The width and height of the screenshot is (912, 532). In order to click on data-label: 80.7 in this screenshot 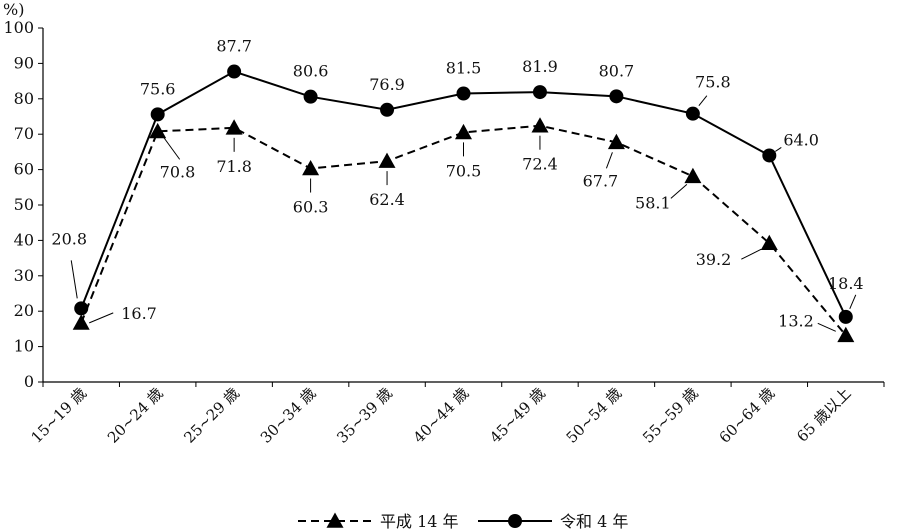, I will do `click(617, 70)`.